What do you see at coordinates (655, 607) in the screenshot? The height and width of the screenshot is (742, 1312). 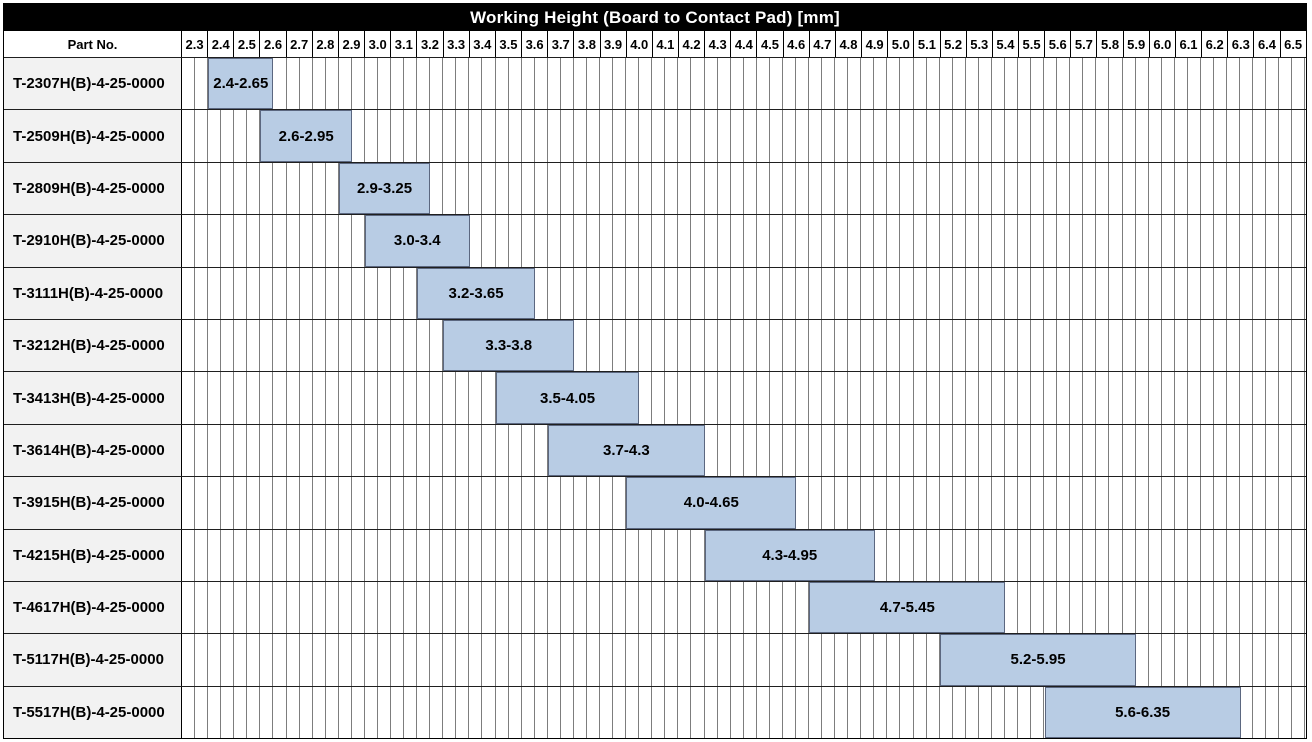 I see `table-row: T-4617H(B)-4-25-0000 4.7-5.45` at bounding box center [655, 607].